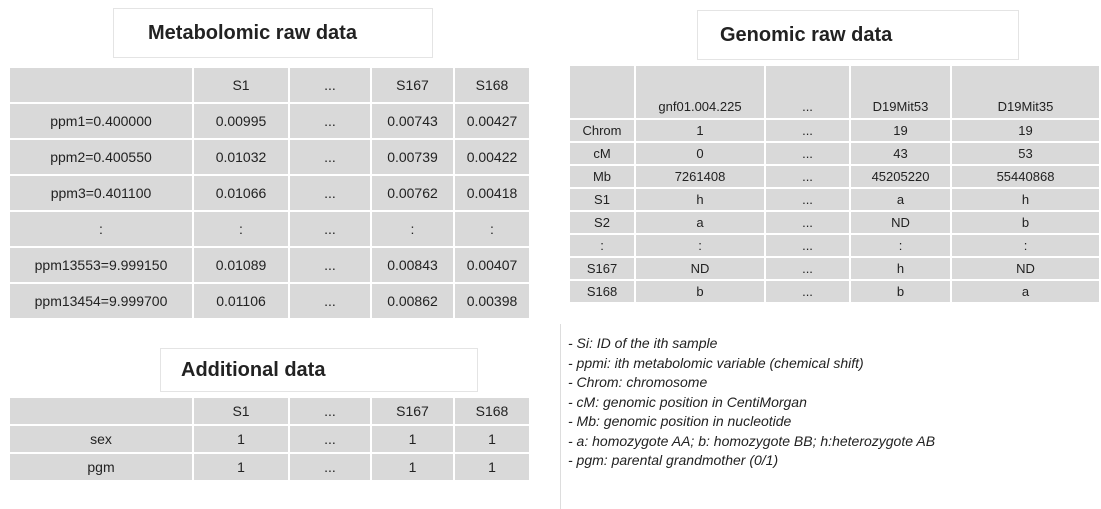  I want to click on cell: 0.00743, so click(412, 121).